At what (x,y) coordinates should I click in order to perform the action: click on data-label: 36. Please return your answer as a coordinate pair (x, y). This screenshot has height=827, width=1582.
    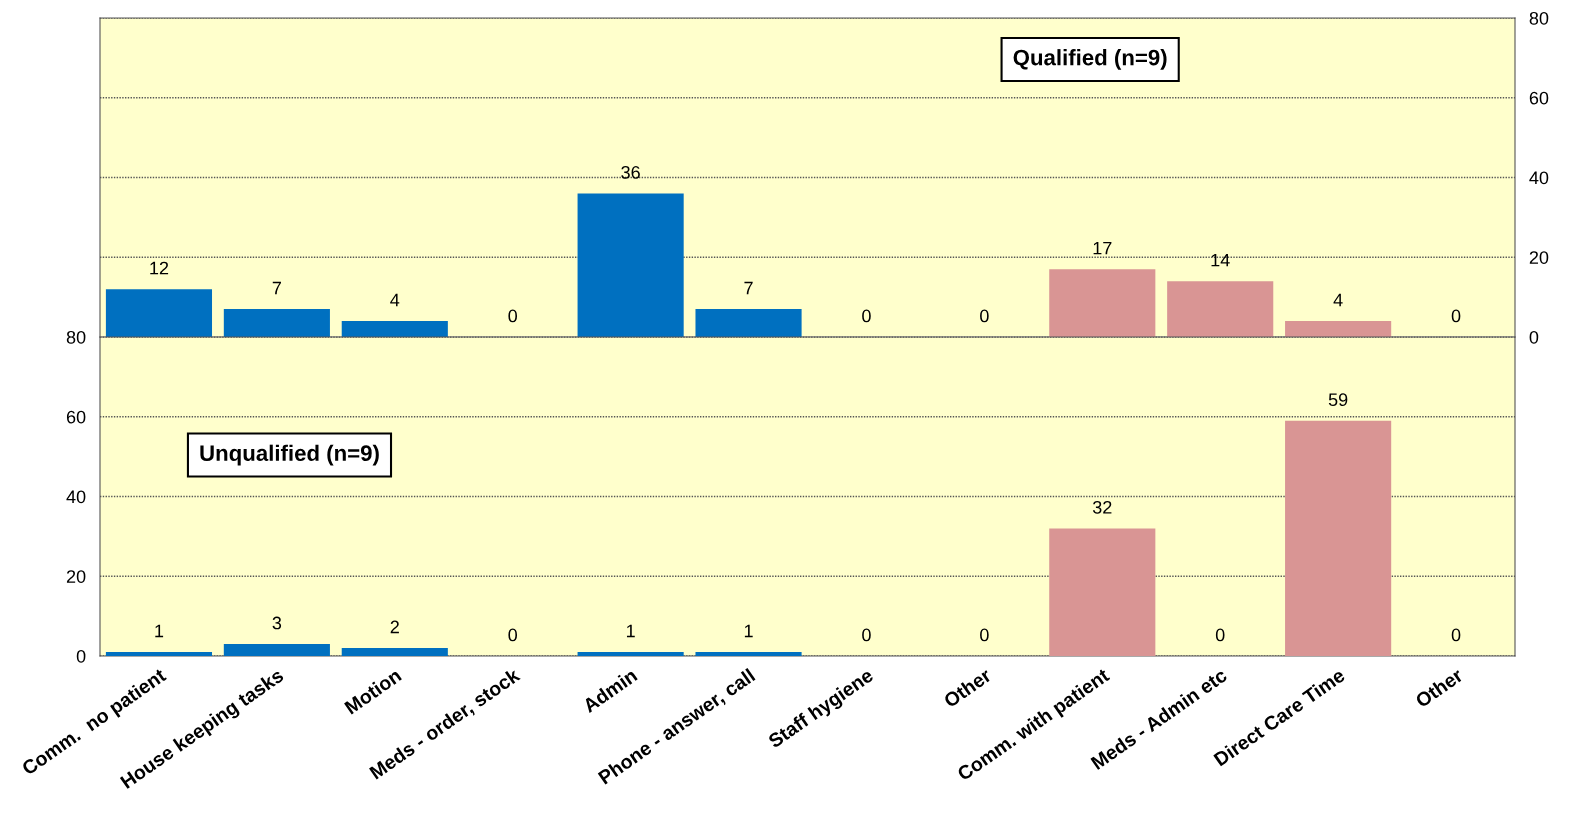
    Looking at the image, I should click on (630, 172).